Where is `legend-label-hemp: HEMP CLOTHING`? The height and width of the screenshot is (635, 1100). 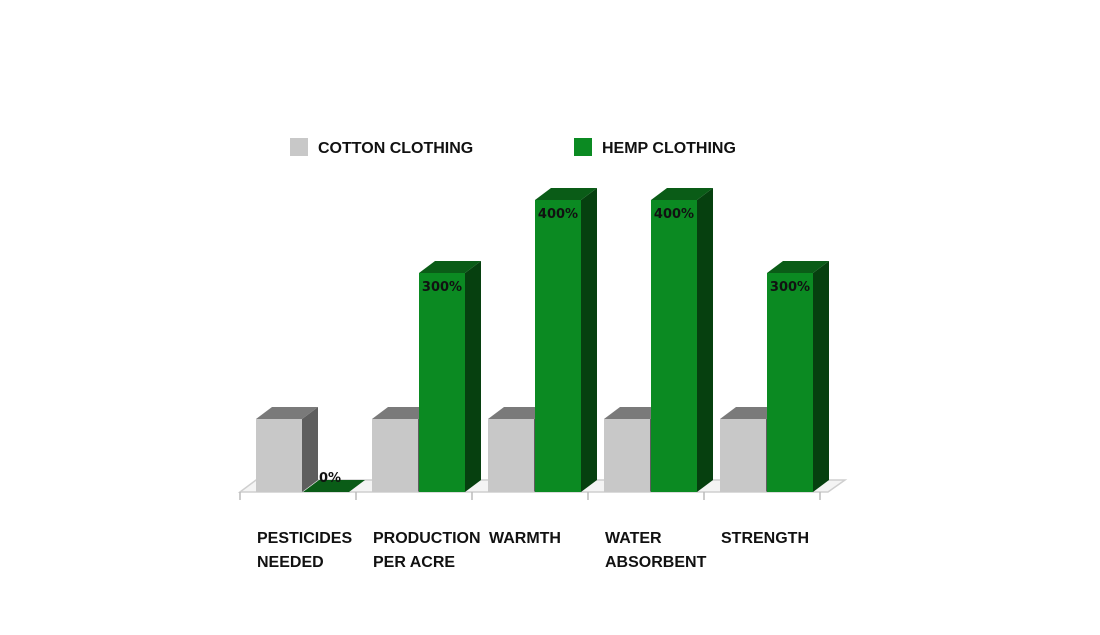
legend-label-hemp: HEMP CLOTHING is located at coordinates (669, 148).